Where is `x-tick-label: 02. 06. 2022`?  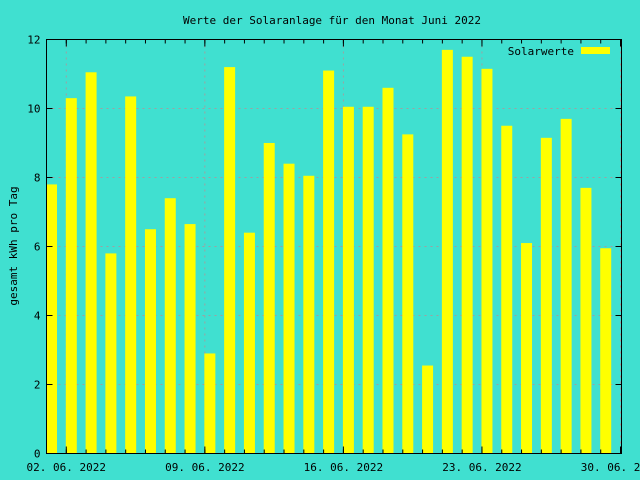 x-tick-label: 02. 06. 2022 is located at coordinates (66, 467).